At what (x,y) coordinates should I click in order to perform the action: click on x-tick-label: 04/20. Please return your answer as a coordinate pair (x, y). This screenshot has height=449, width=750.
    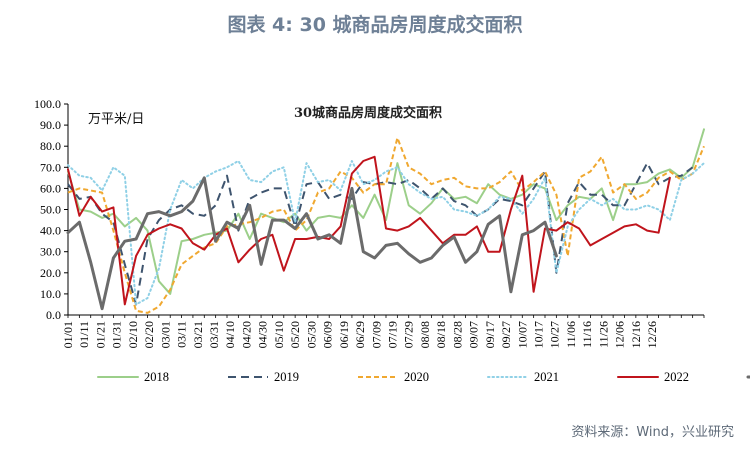
    Looking at the image, I should click on (246, 334).